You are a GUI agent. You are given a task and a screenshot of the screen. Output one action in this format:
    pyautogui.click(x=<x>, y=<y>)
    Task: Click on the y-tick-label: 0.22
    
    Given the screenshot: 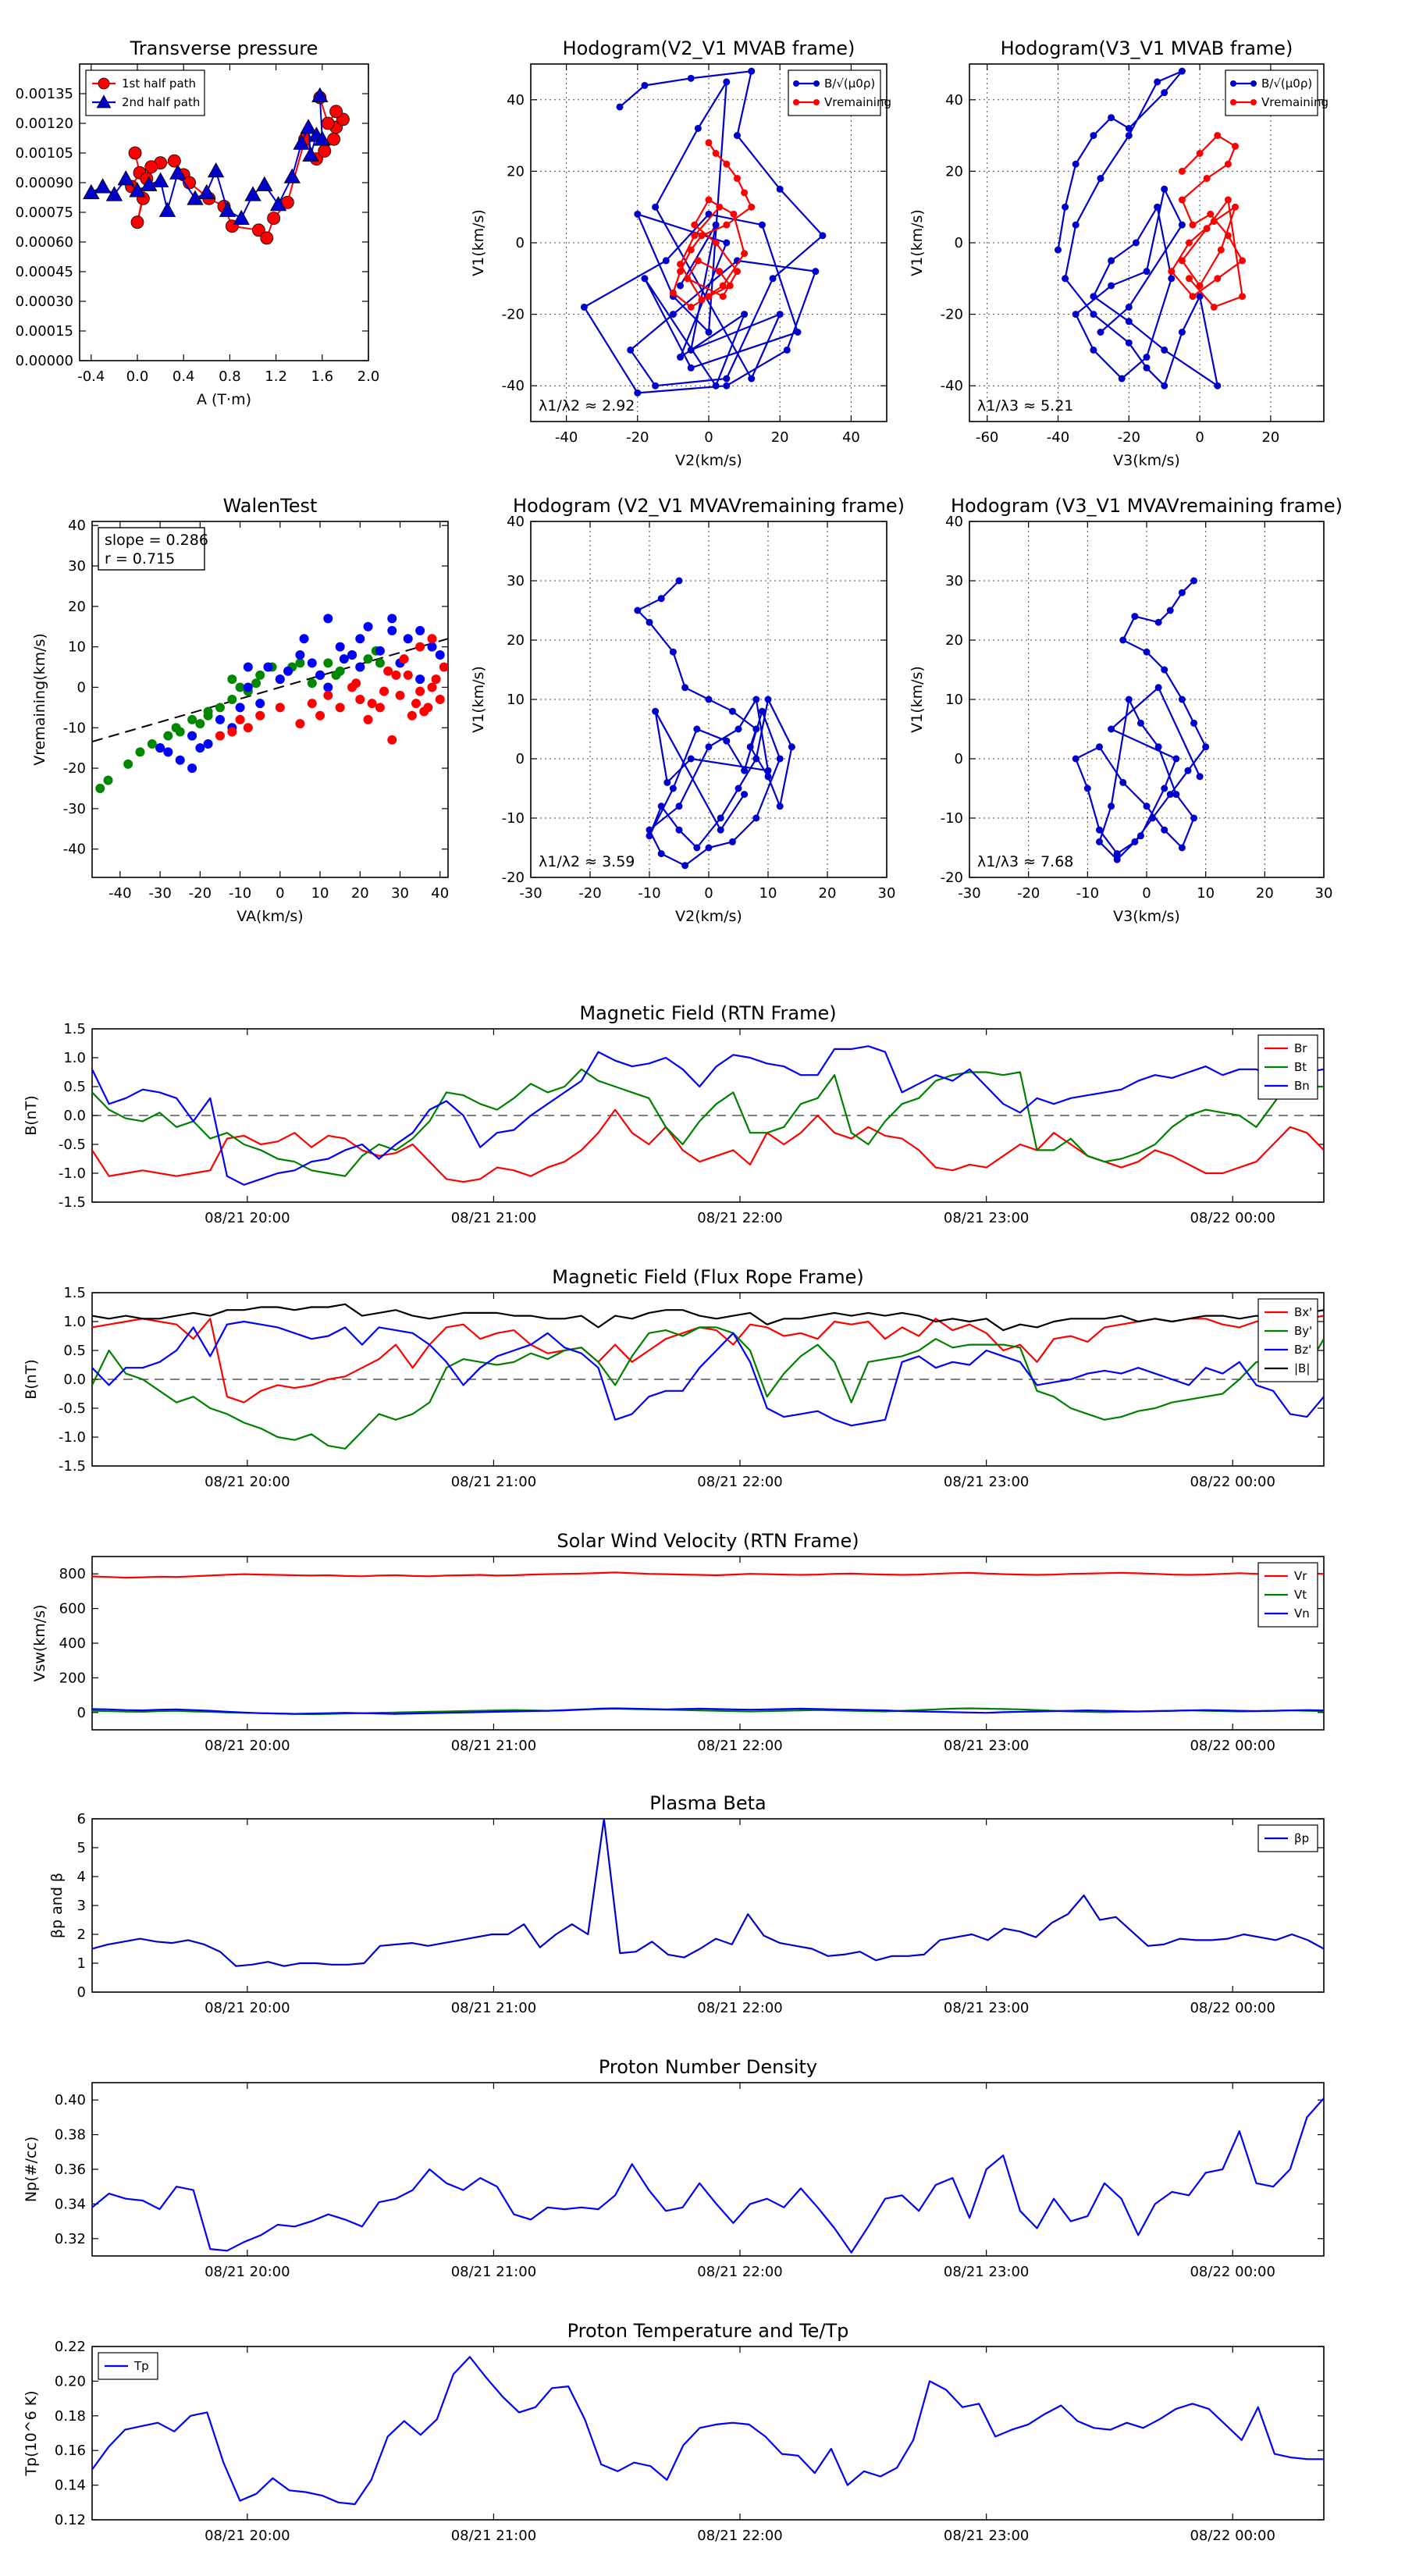 What is the action you would take?
    pyautogui.click(x=71, y=2347)
    